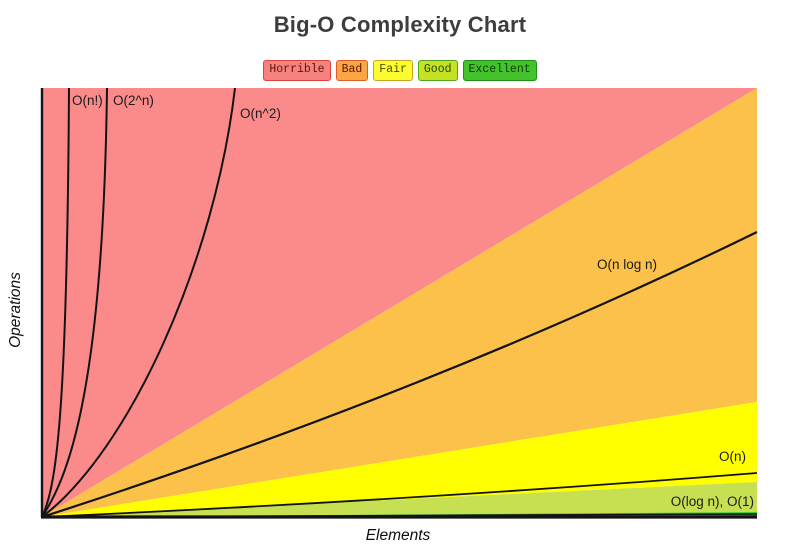  What do you see at coordinates (400, 24) in the screenshot?
I see `chart-title: Big-O Complexity Chart` at bounding box center [400, 24].